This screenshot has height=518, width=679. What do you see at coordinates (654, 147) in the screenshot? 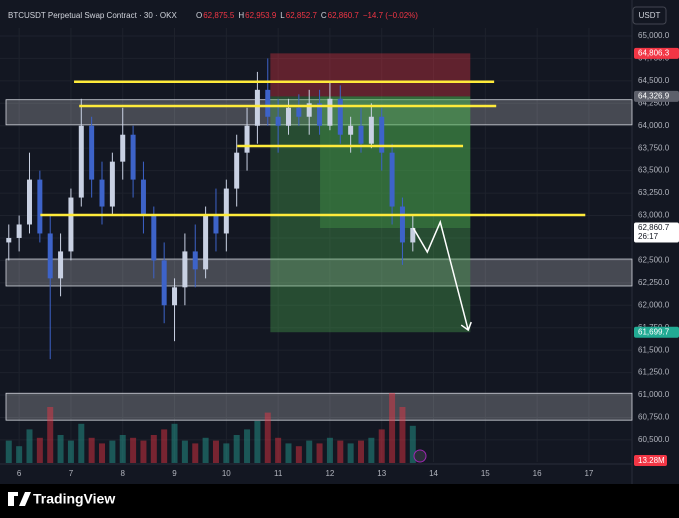
I see `y-tick-label: 63,750.0` at bounding box center [654, 147].